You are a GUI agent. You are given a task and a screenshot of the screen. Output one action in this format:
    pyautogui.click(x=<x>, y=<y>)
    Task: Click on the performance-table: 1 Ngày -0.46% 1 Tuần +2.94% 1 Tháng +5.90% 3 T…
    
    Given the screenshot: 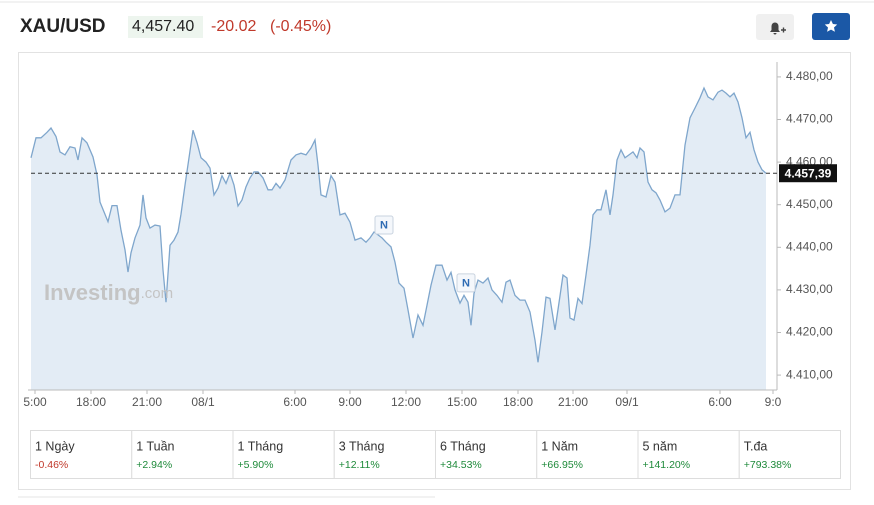 What is the action you would take?
    pyautogui.click(x=435, y=454)
    